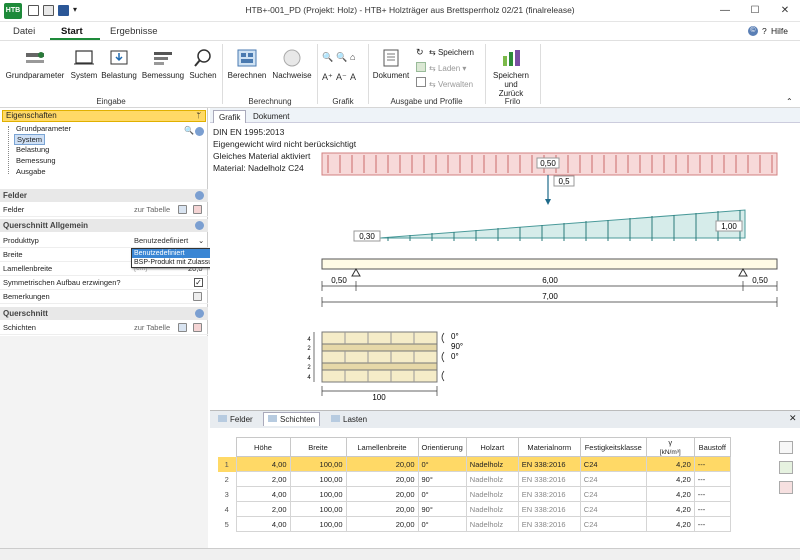  What do you see at coordinates (152, 327) in the screenshot?
I see `schichten-to-table: zur Tabelle` at bounding box center [152, 327].